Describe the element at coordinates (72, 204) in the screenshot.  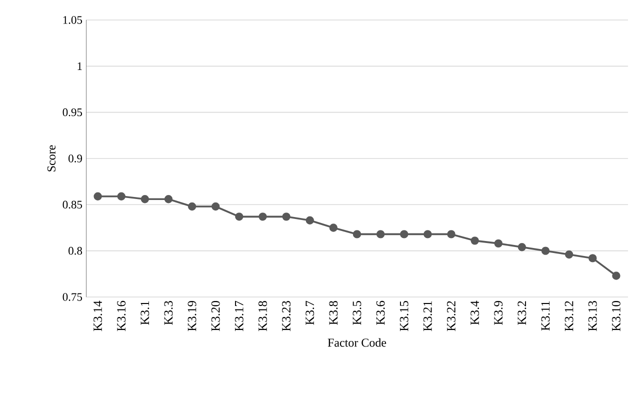
I see `y-tick-label: 0.85` at that location.